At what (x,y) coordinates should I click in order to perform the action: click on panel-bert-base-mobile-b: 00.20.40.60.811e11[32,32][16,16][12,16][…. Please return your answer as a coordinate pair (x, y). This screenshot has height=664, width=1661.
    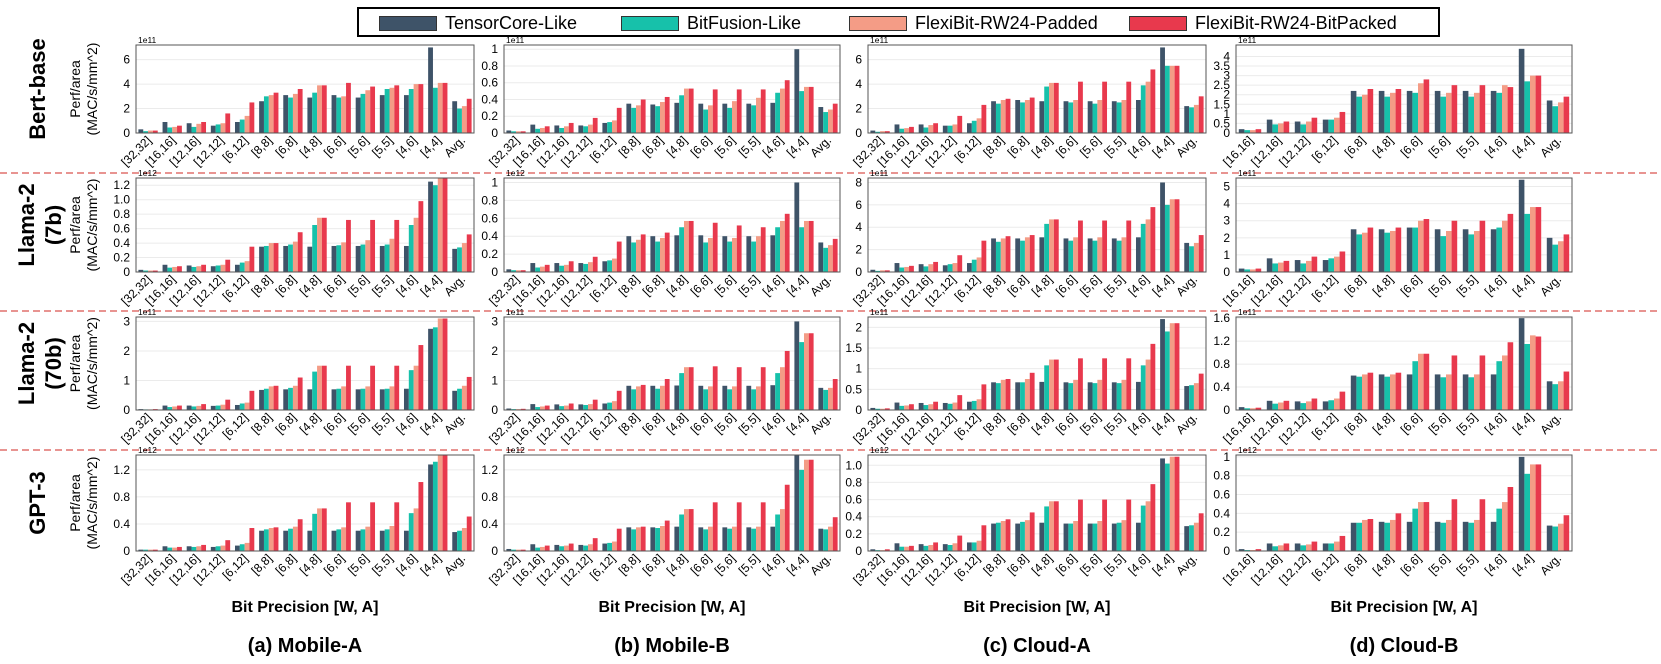
    Looking at the image, I should click on (661, 102).